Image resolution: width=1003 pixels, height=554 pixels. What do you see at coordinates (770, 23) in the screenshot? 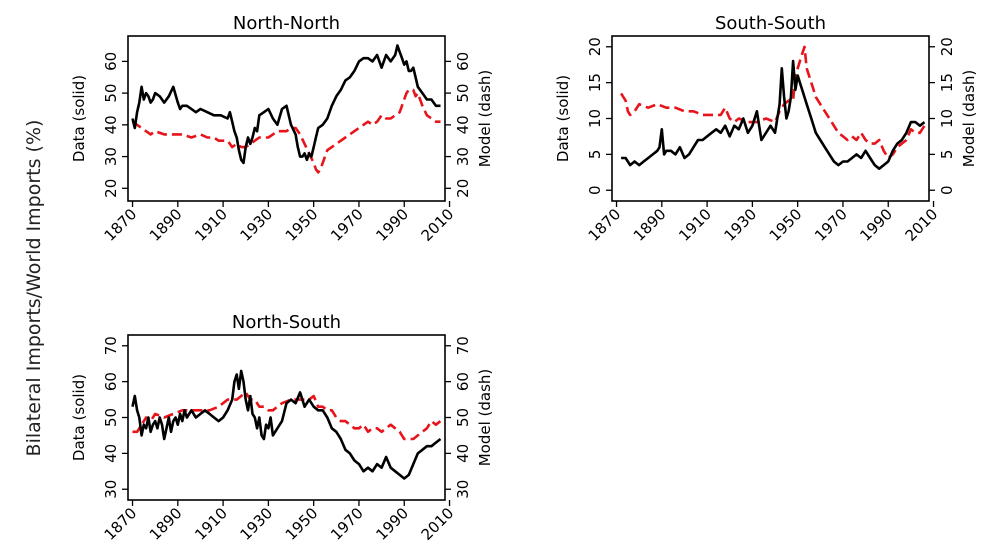
I see `chart-title: South-South` at bounding box center [770, 23].